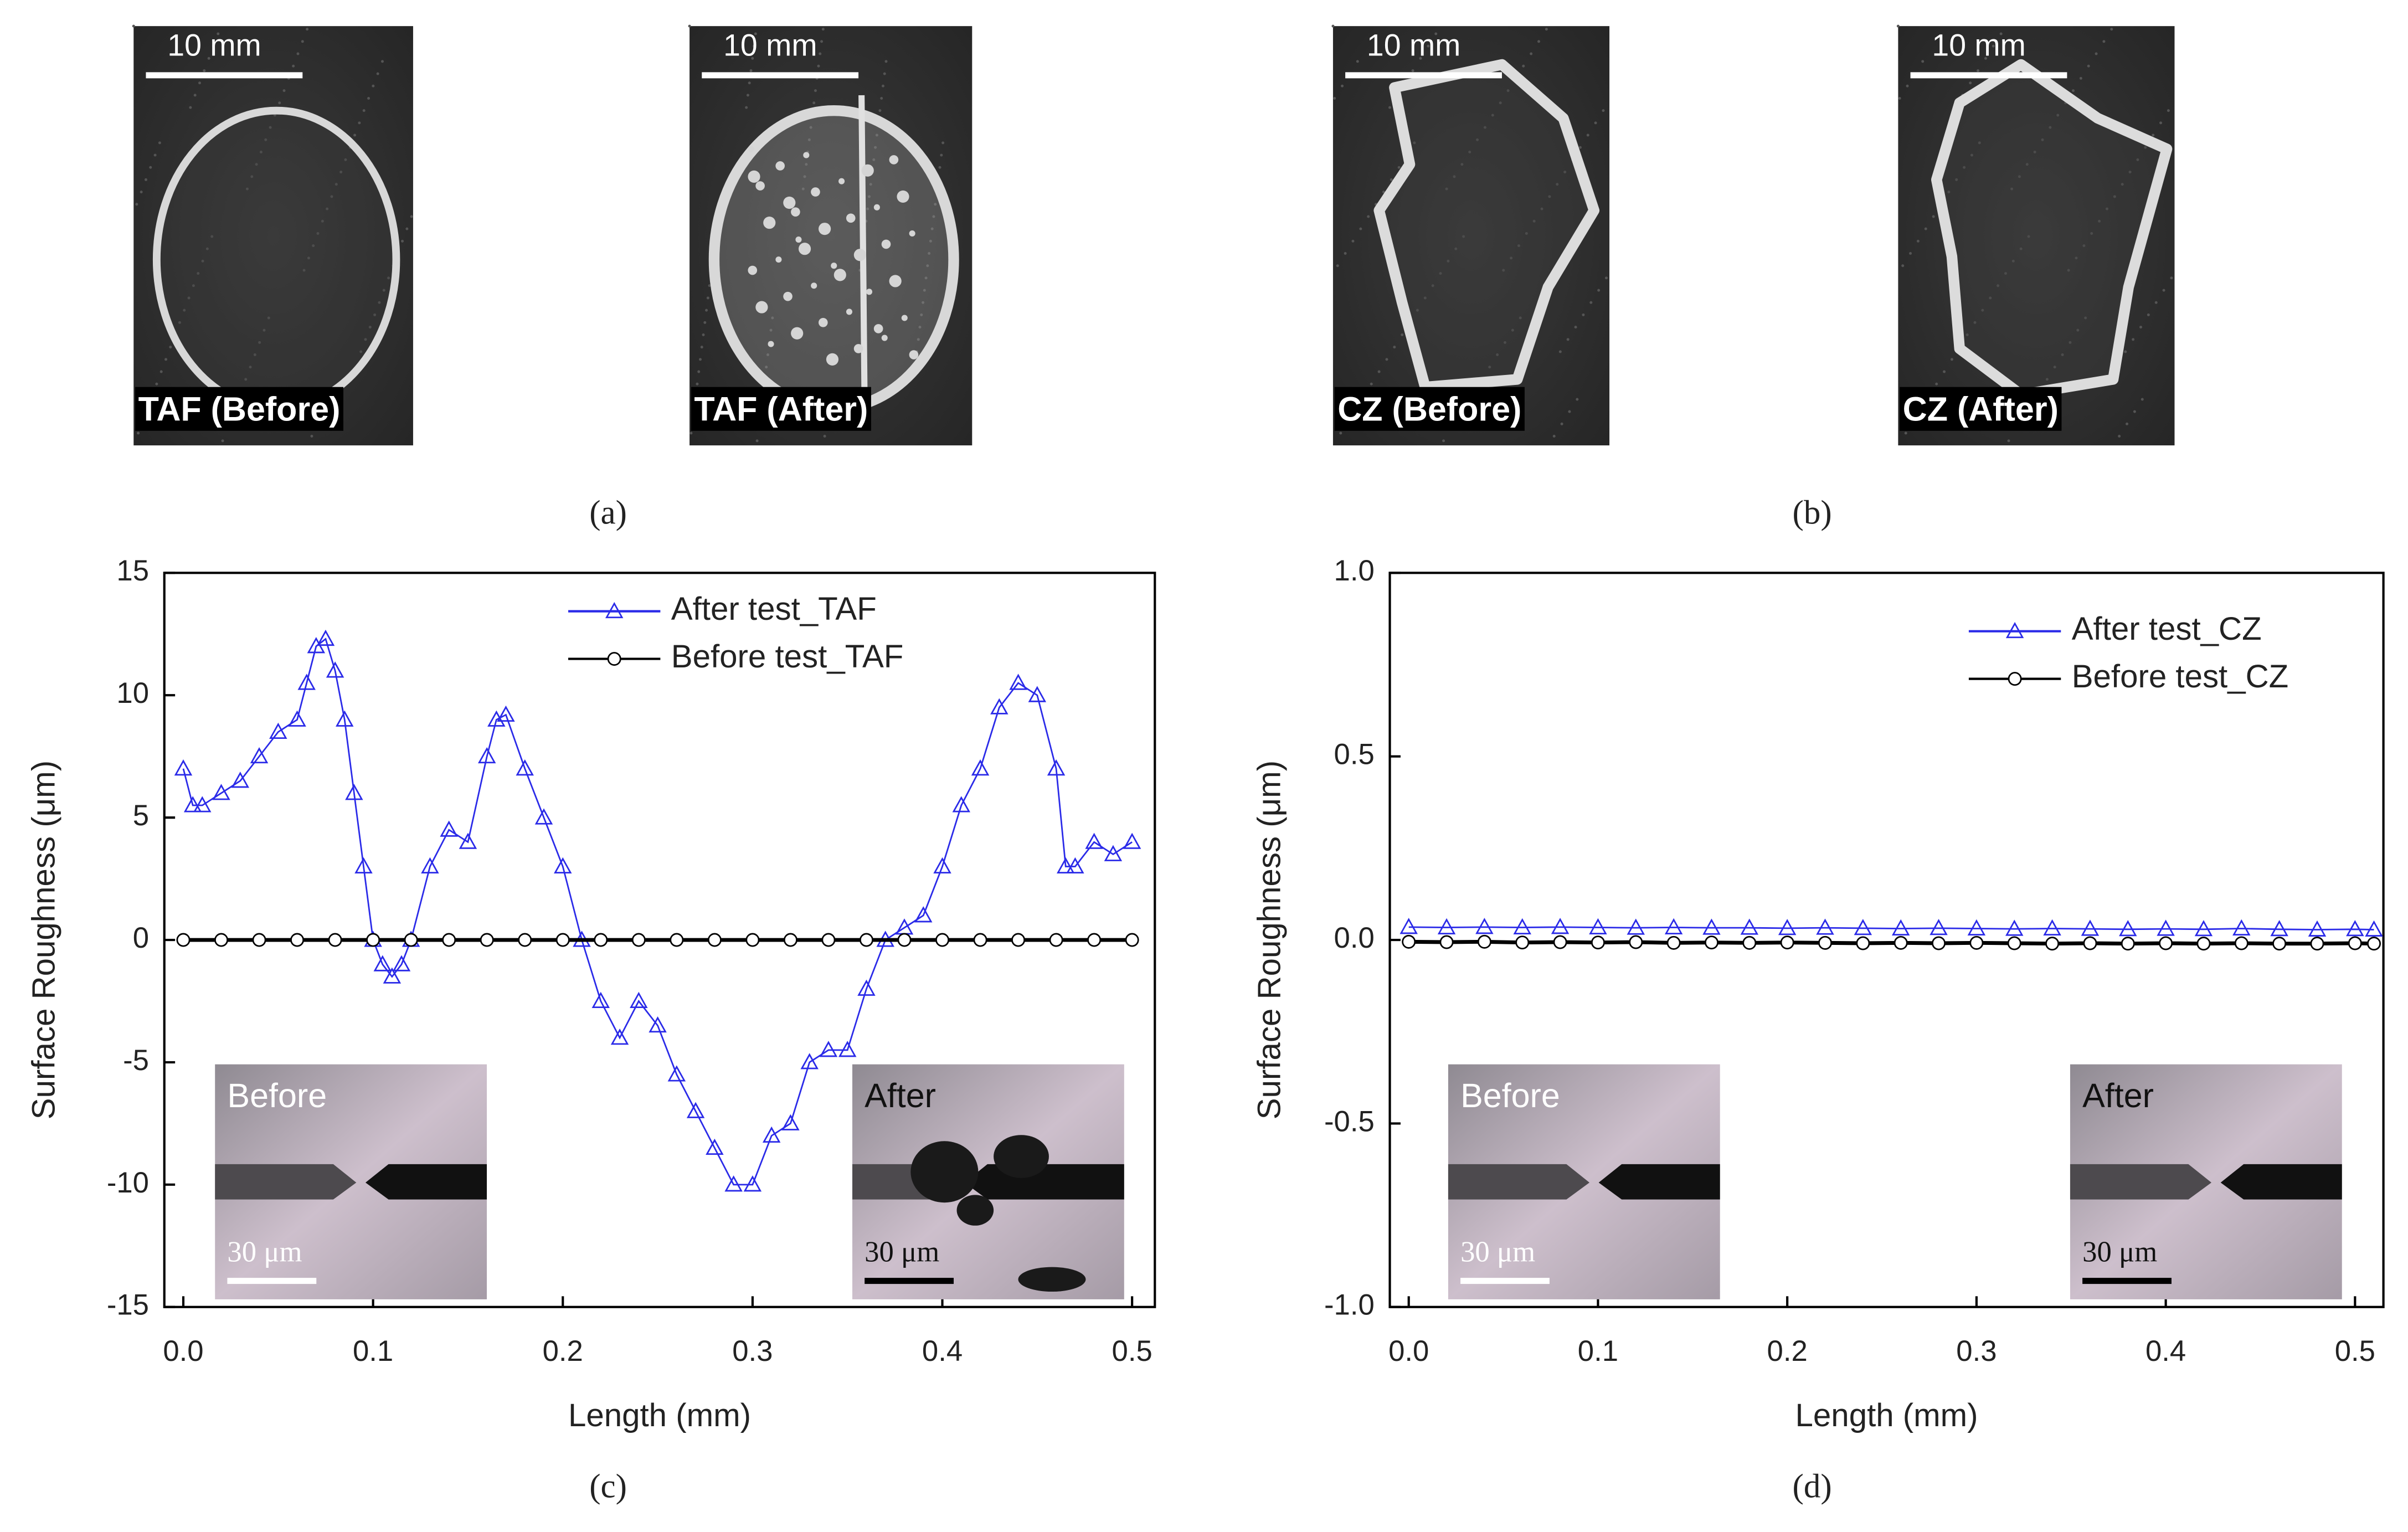  I want to click on caption-background, so click(239, 409).